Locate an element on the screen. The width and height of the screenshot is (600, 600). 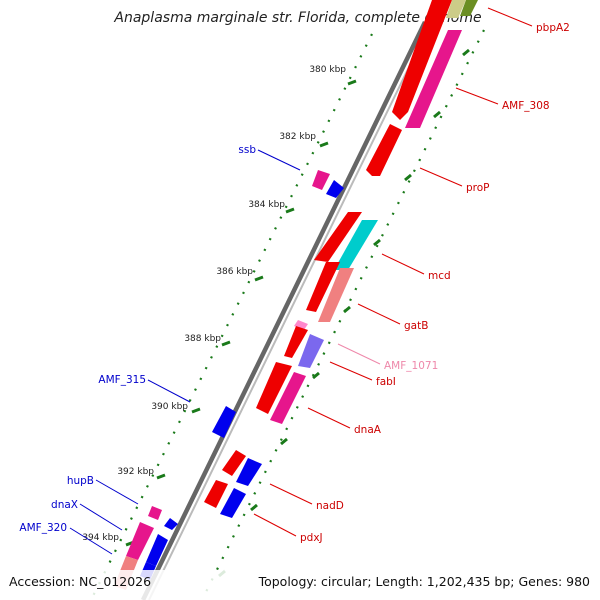
gene-fabi-feature is located at coordinates (311, 351).